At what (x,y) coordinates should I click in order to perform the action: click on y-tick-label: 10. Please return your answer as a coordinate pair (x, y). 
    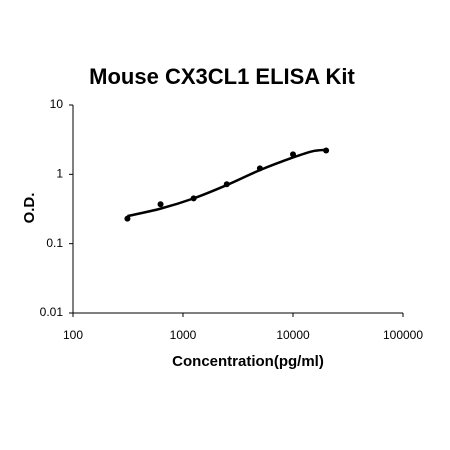
    Looking at the image, I should click on (57, 104).